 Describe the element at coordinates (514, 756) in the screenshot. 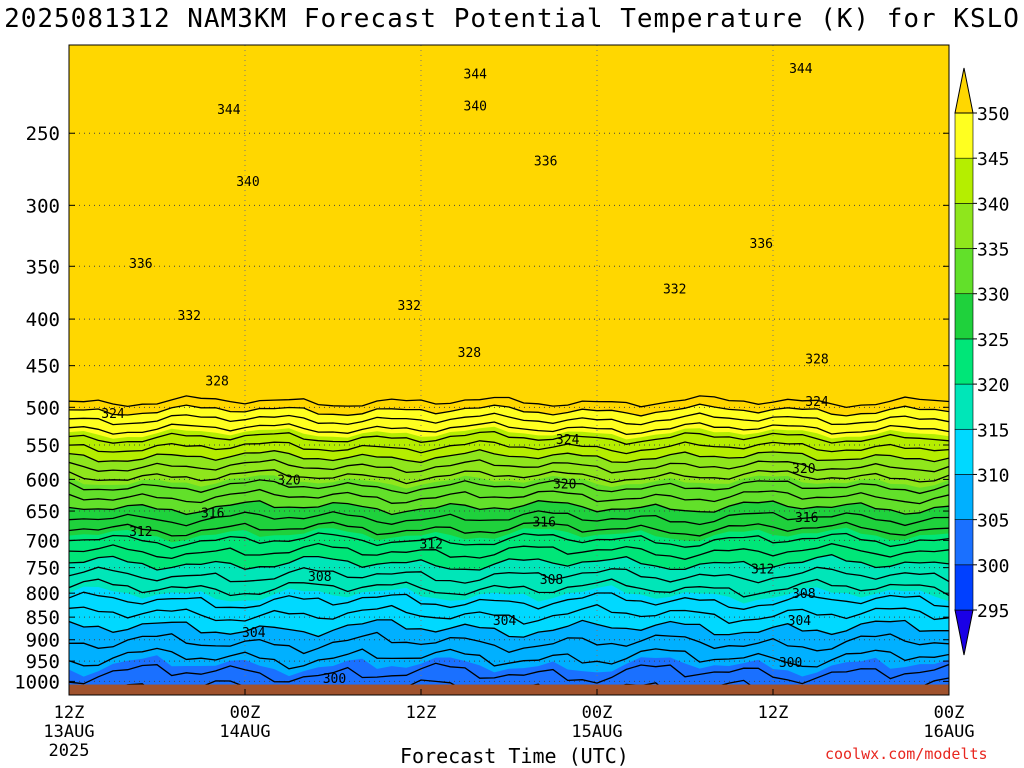

I see `x-axis-title: Forecast Time (UTC)` at that location.